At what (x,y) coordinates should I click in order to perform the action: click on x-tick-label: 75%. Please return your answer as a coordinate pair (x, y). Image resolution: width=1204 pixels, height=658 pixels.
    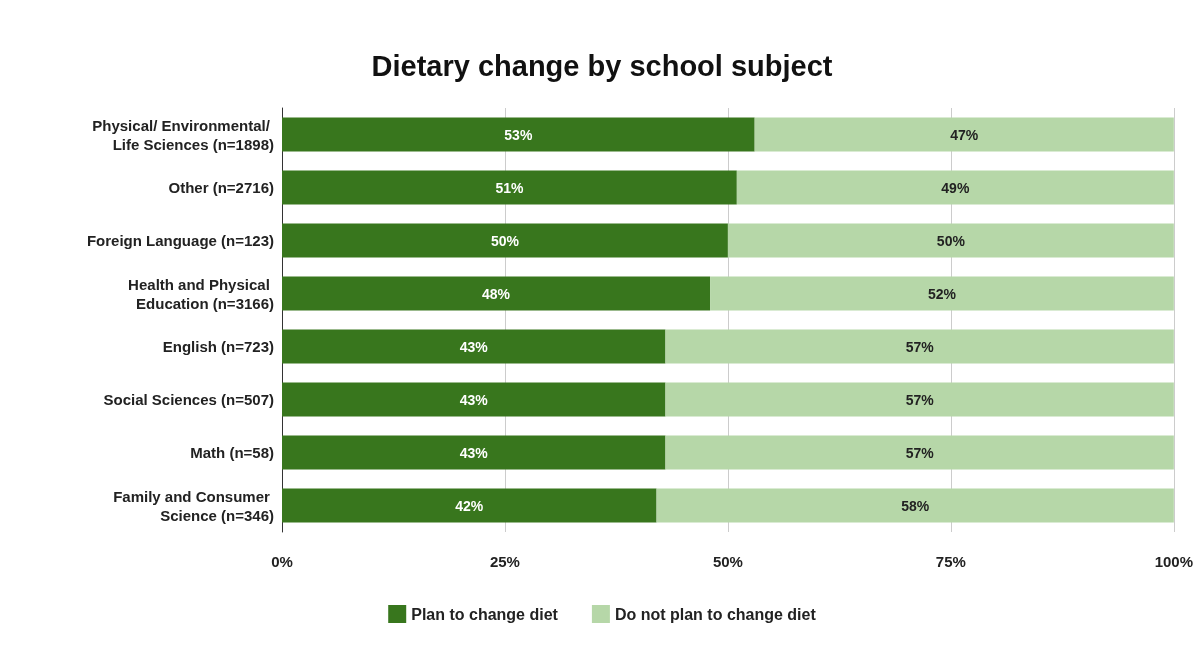
    Looking at the image, I should click on (950, 561).